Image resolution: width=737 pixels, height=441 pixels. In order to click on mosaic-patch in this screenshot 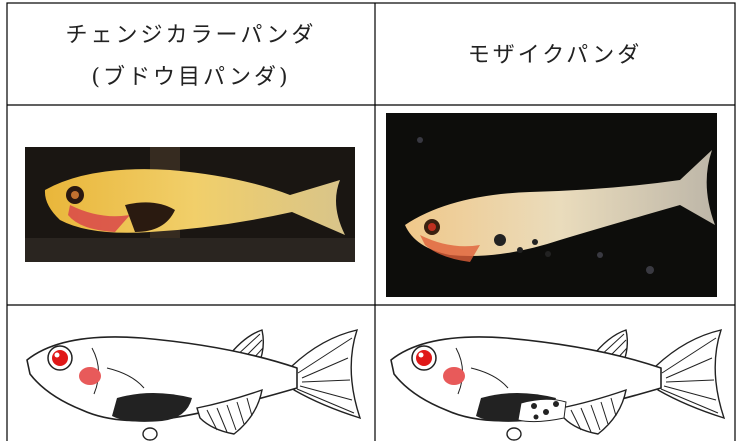, I will do `click(542, 410)`.